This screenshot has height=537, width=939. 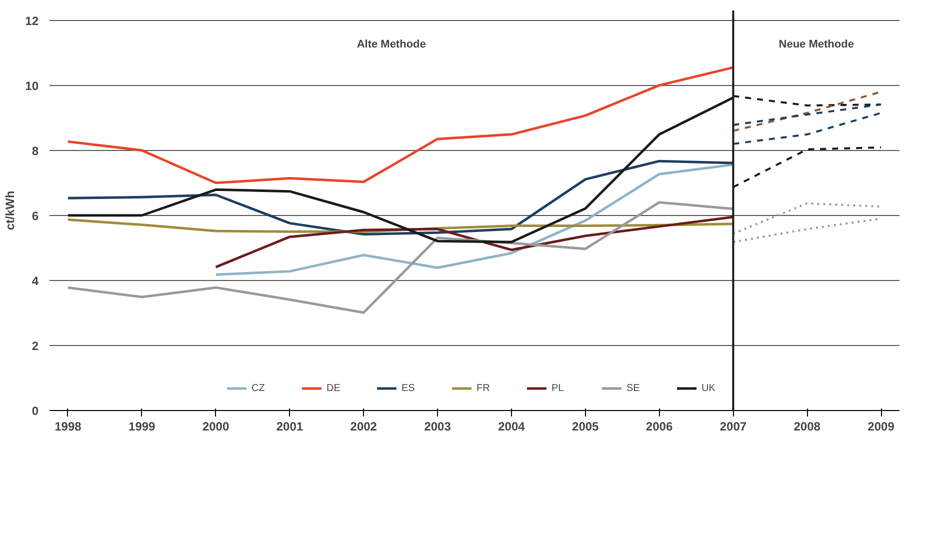 I want to click on y-tick-label: 10, so click(x=32, y=85).